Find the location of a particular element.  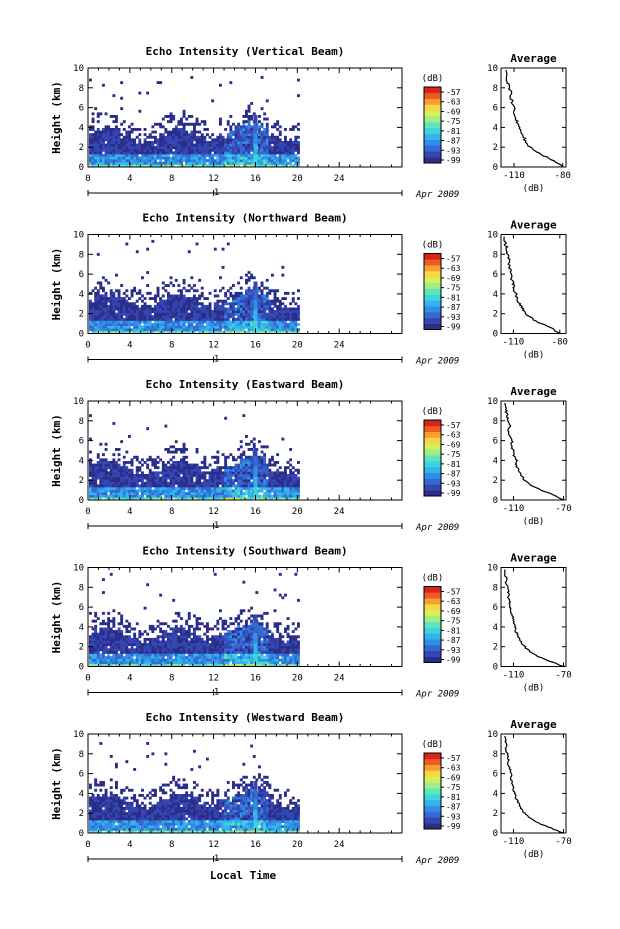

colorbar-segment is located at coordinates (432, 119).